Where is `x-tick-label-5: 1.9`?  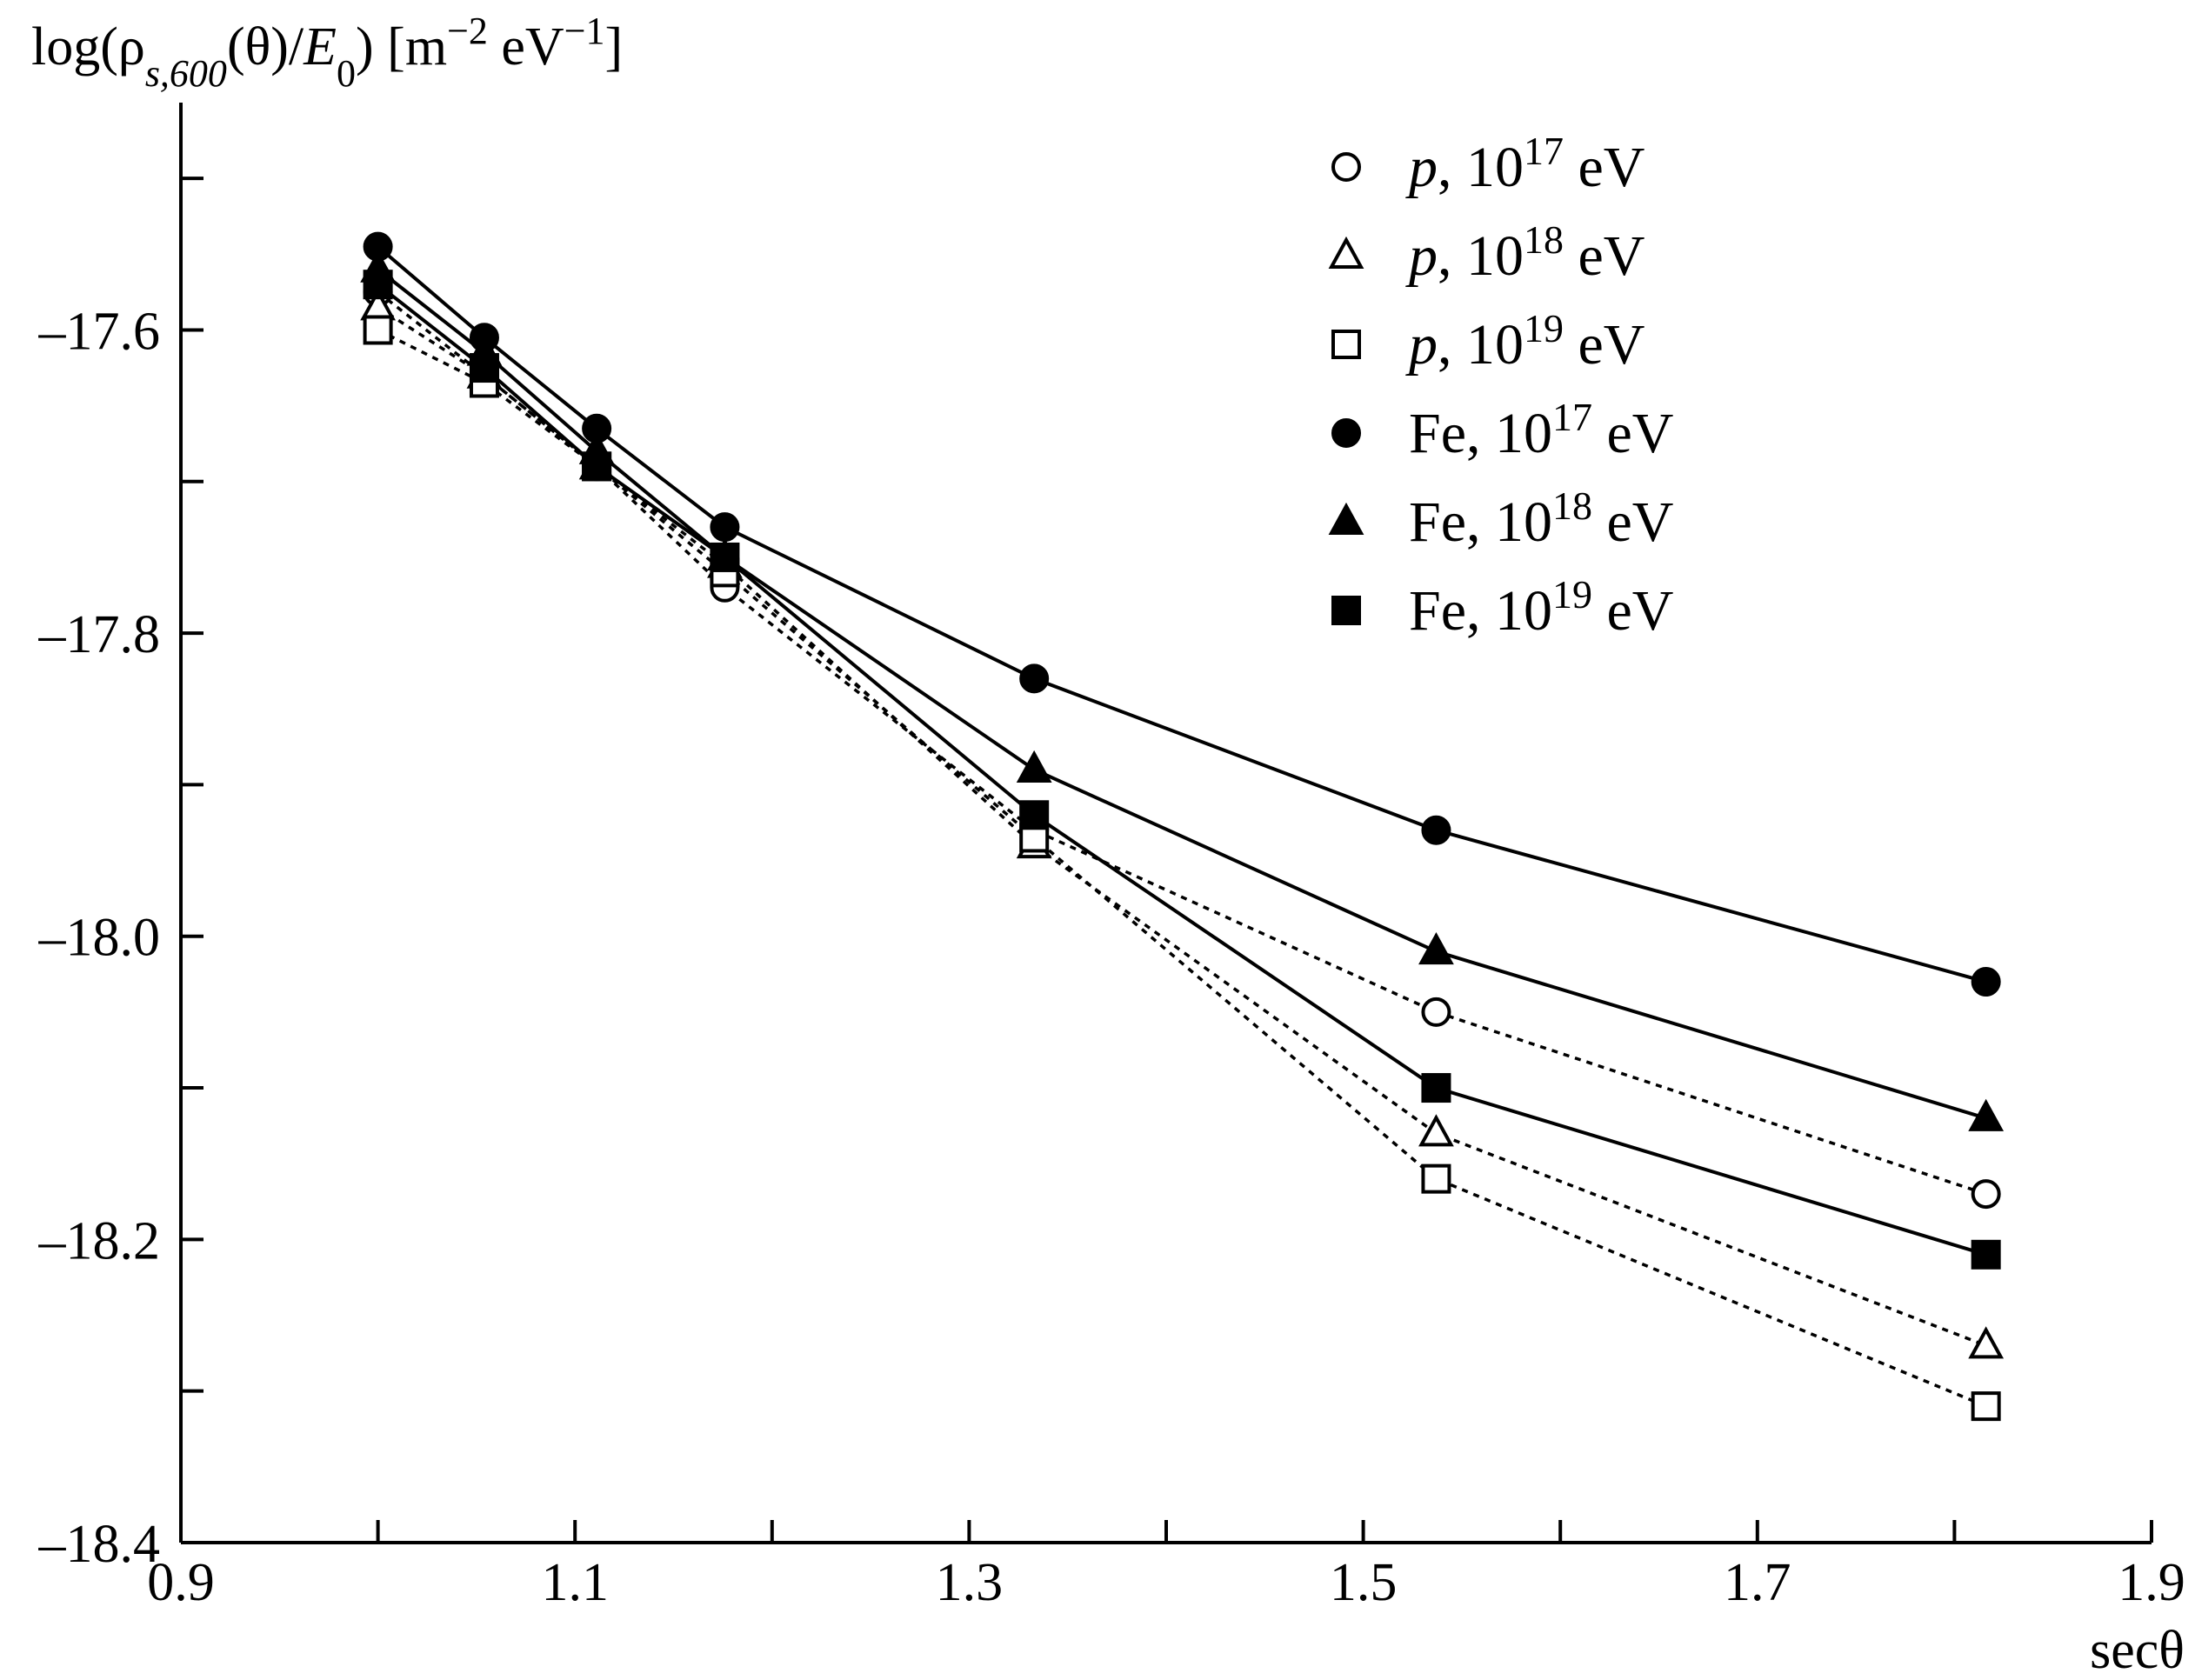 x-tick-label-5: 1.9 is located at coordinates (2151, 1582).